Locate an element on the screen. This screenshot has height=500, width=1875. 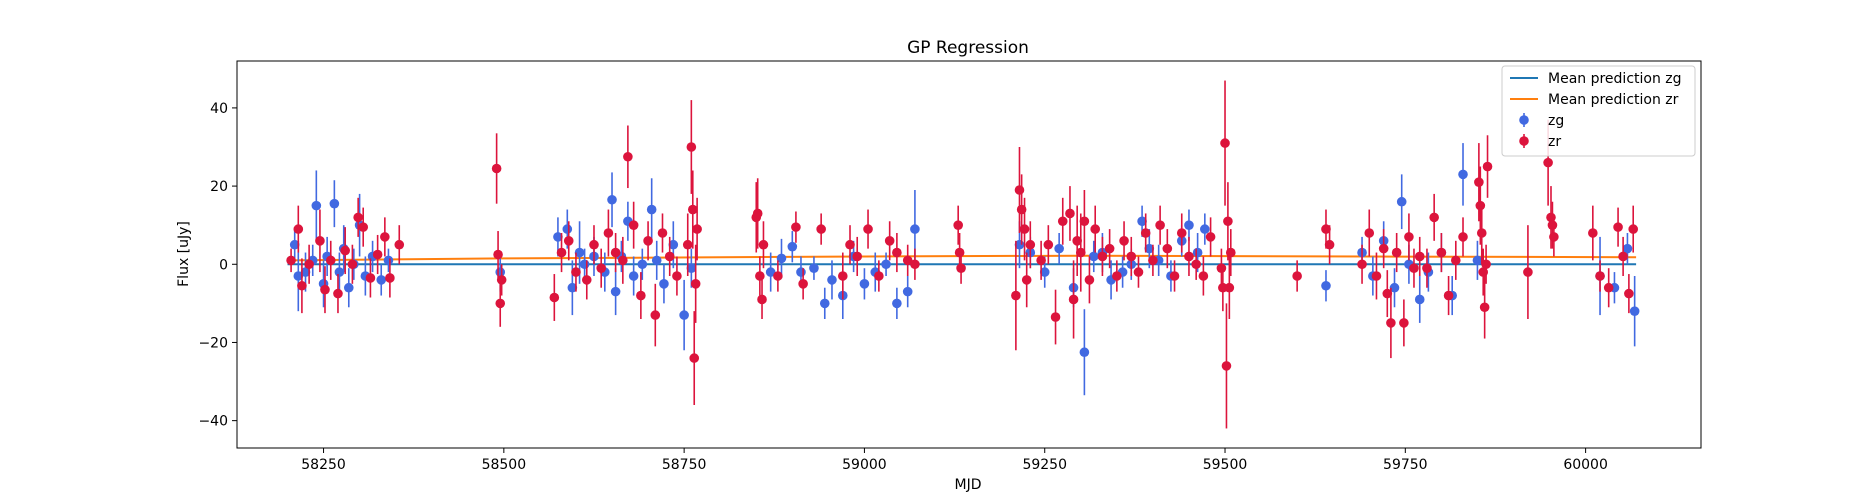
legend: Mean prediction zg Mean prediction zr zg zr is located at coordinates (1598, 111).